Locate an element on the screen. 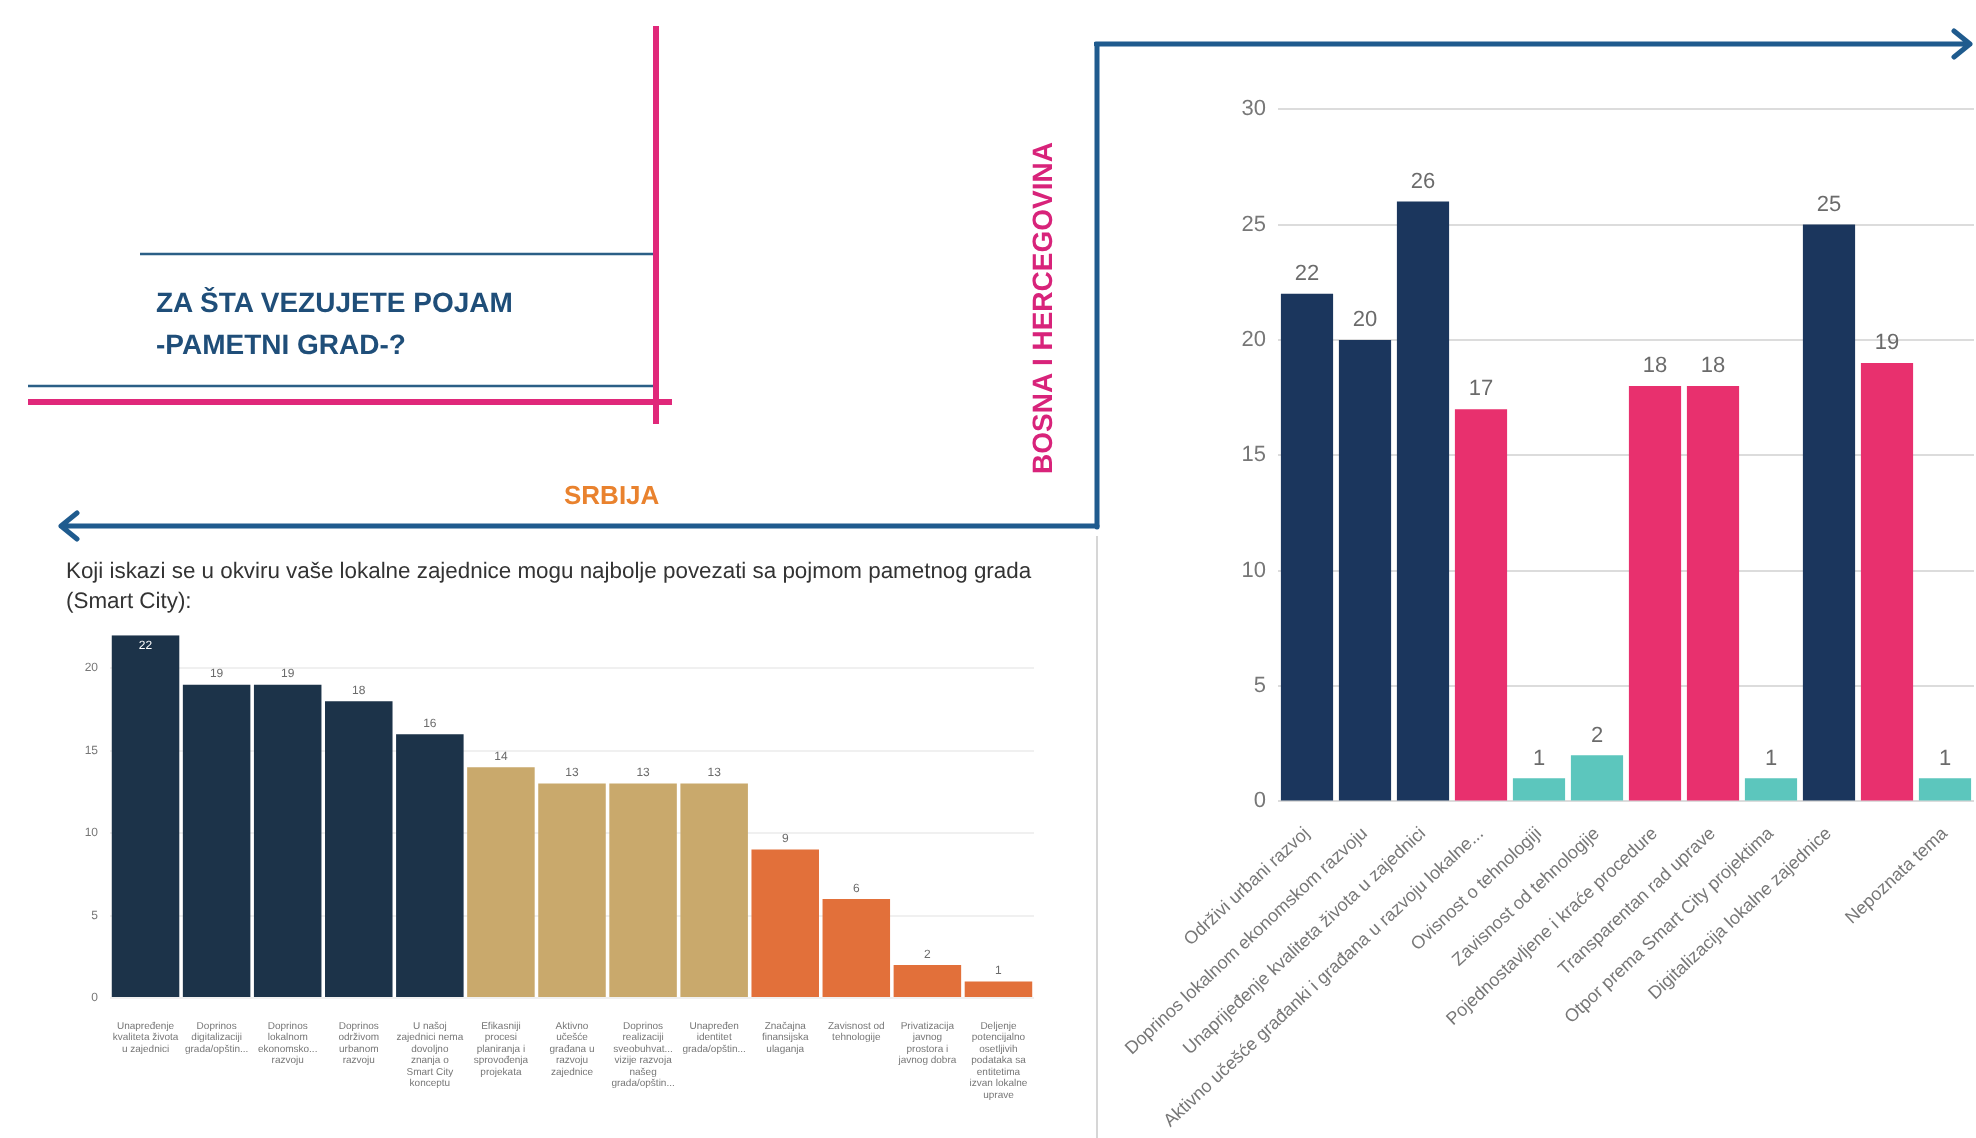 The height and width of the screenshot is (1138, 1976). data-label: 25 is located at coordinates (1829, 204).